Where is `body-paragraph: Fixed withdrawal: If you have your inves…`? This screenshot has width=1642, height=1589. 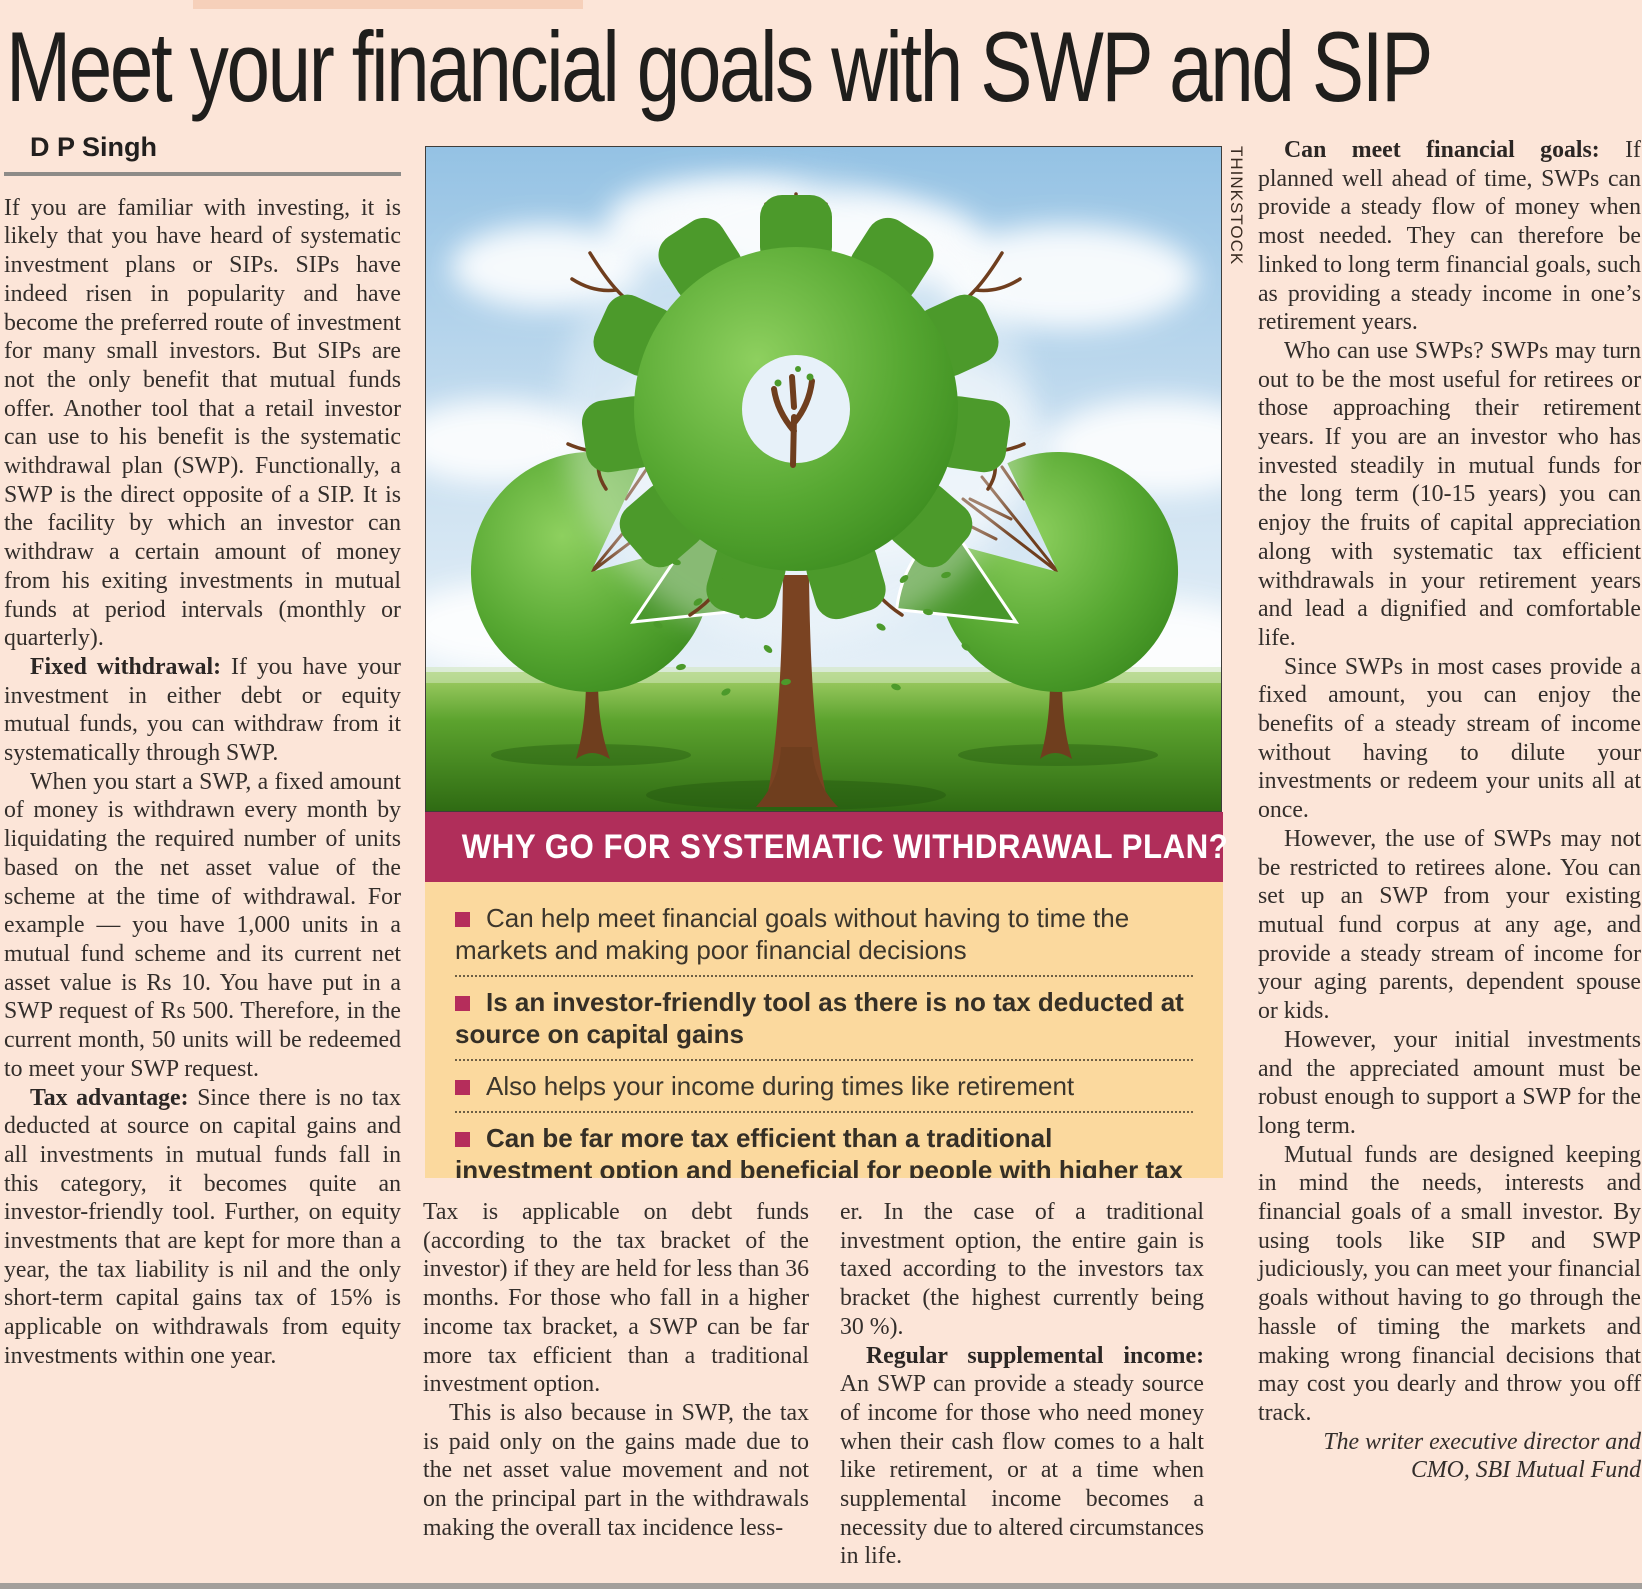
body-paragraph: Fixed withdrawal: If you have your inves… is located at coordinates (202, 710).